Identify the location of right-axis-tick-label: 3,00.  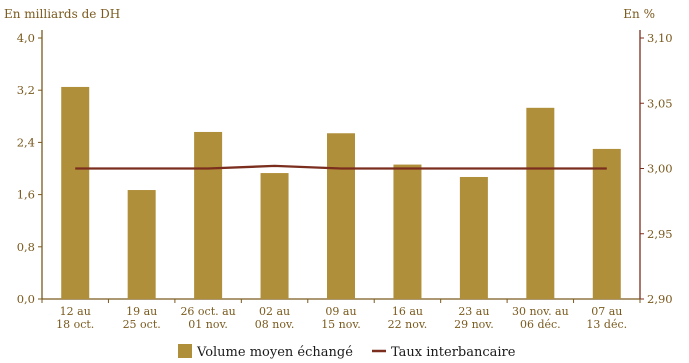
(660, 169).